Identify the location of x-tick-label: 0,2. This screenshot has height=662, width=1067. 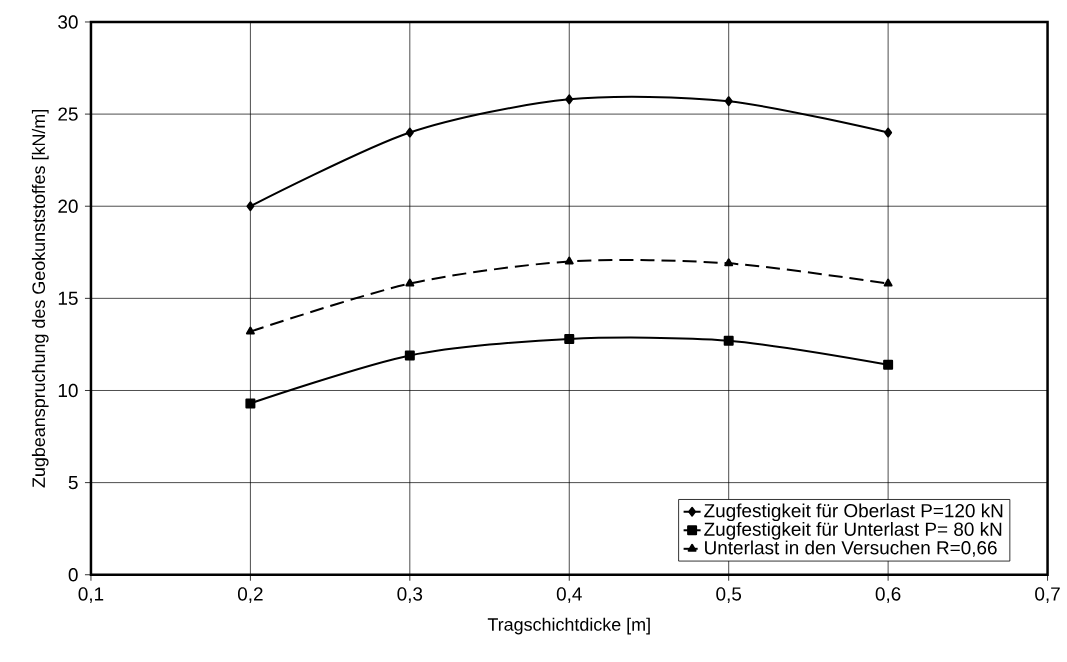
(250, 595).